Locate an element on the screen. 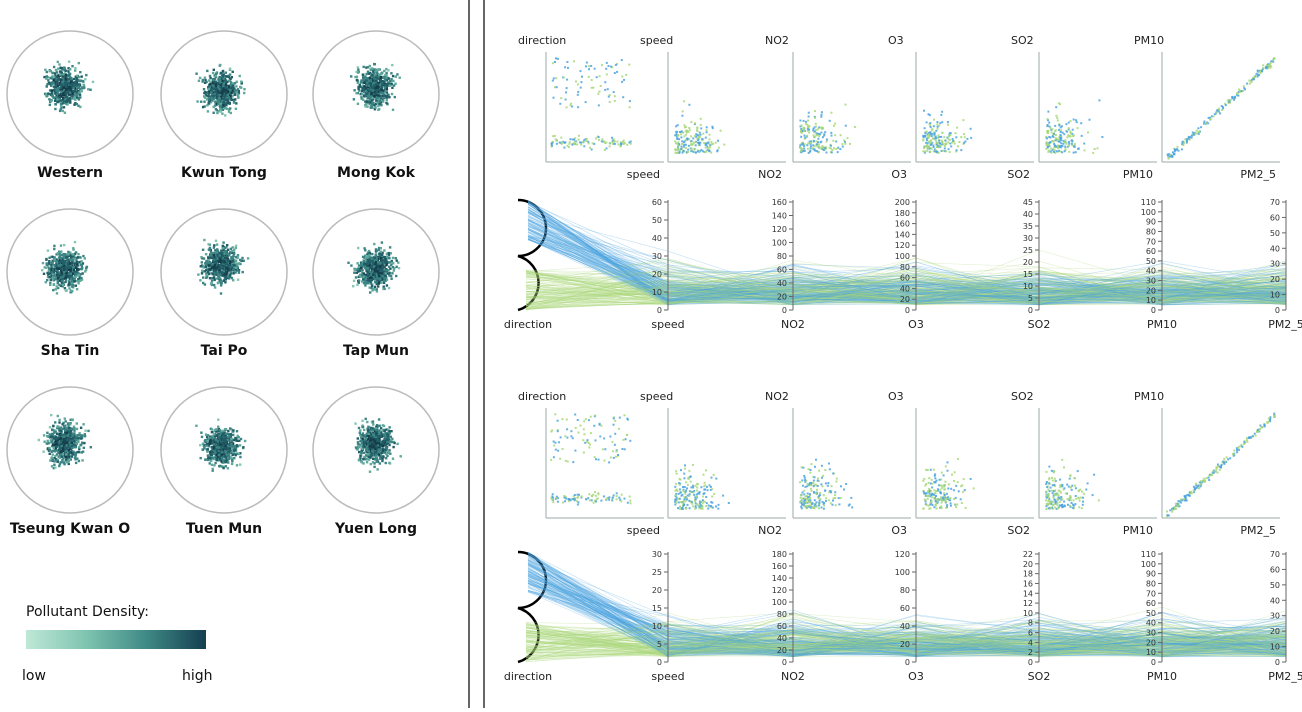  station-kwun-tong: Kwun Tong is located at coordinates (224, 115).